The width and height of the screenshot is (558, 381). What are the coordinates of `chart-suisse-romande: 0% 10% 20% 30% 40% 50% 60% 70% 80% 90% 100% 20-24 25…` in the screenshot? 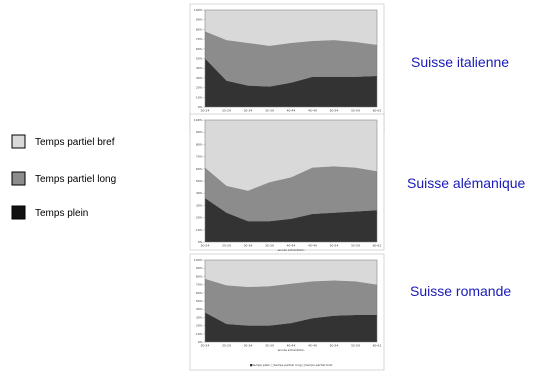 It's located at (287, 312).